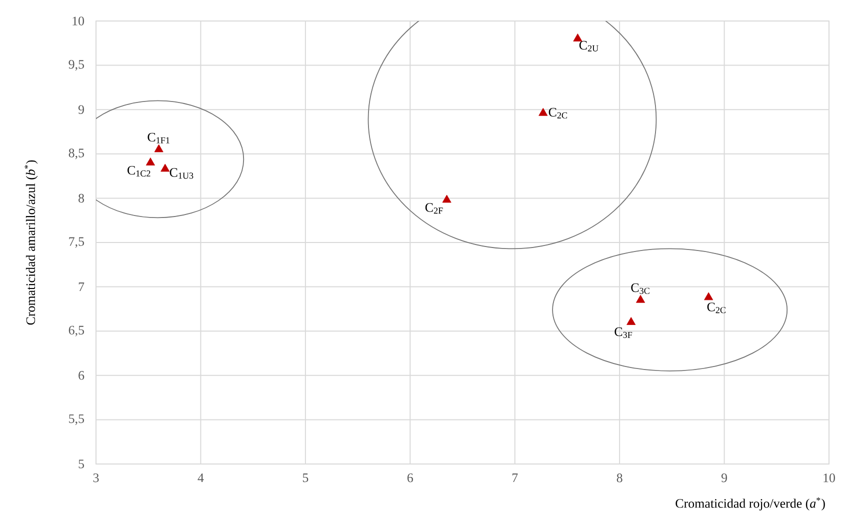 Image resolution: width=843 pixels, height=526 pixels. I want to click on x-tick-label: 7, so click(515, 477).